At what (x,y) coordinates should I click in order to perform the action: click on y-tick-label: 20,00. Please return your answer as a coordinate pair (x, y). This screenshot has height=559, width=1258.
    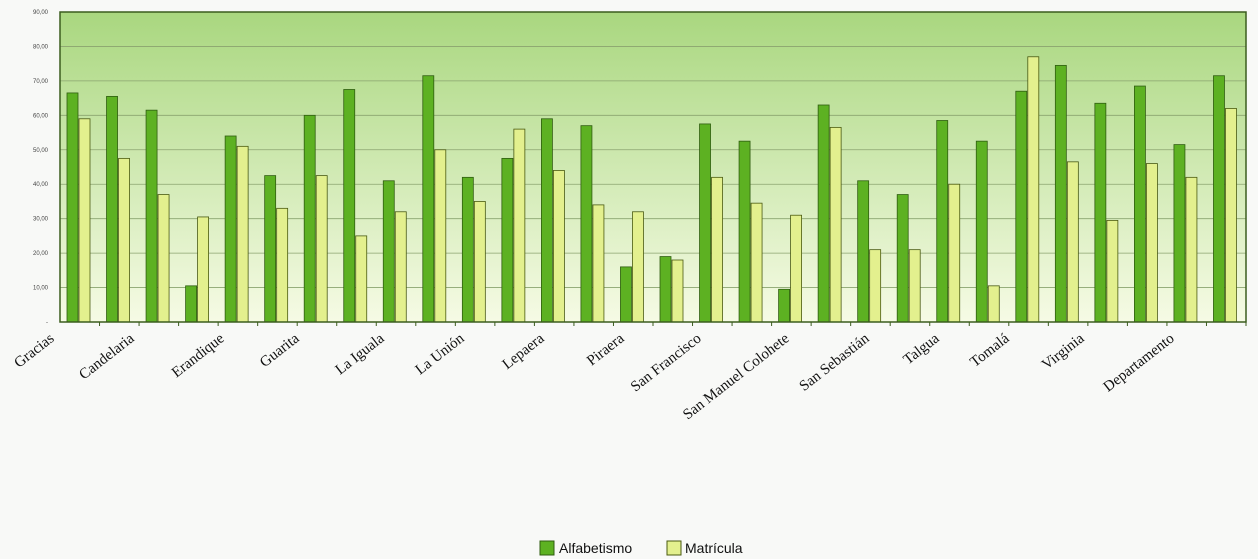
    Looking at the image, I should click on (41, 254).